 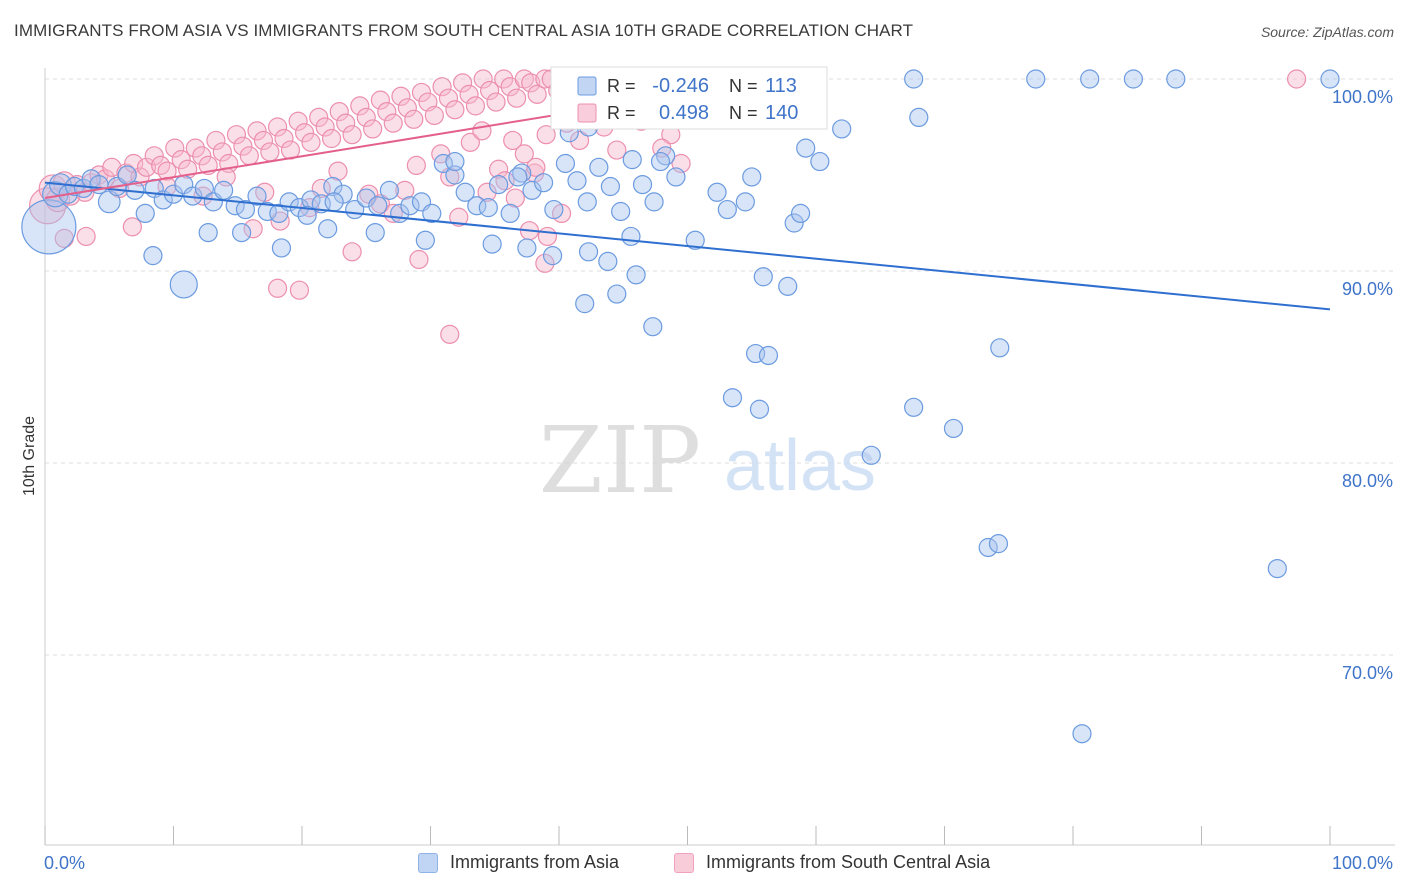 What do you see at coordinates (1362, 97) in the screenshot?
I see `y-tick-label: 100.0%` at bounding box center [1362, 97].